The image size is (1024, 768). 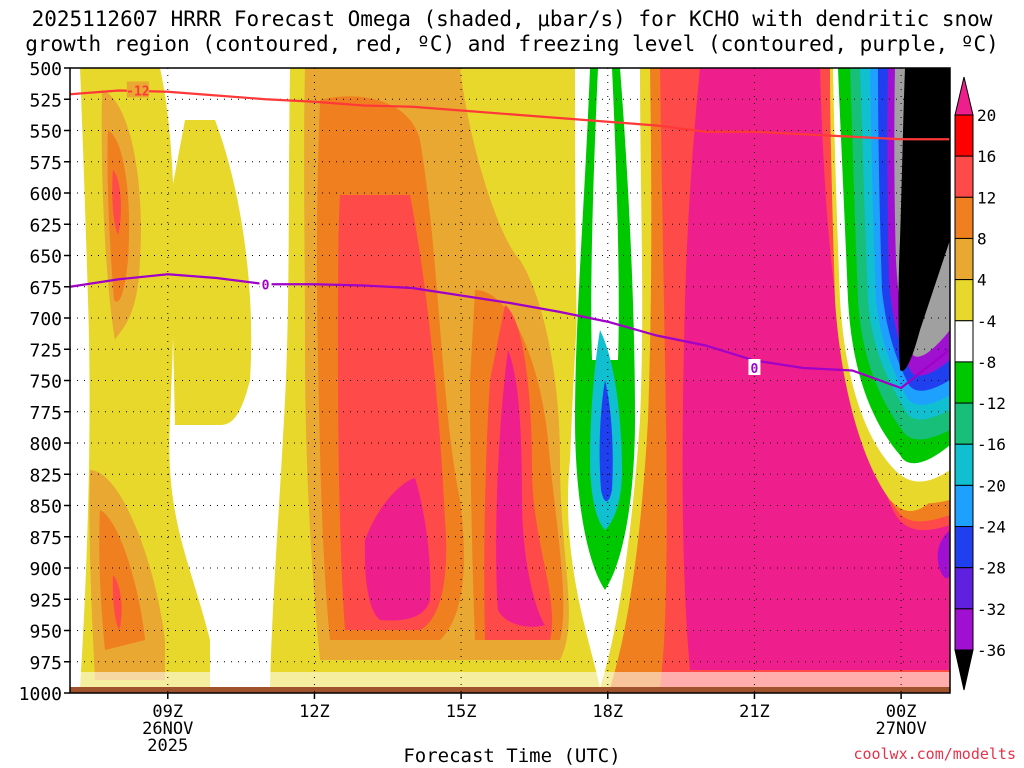 What do you see at coordinates (45, 413) in the screenshot?
I see `y-tick-label: 775` at bounding box center [45, 413].